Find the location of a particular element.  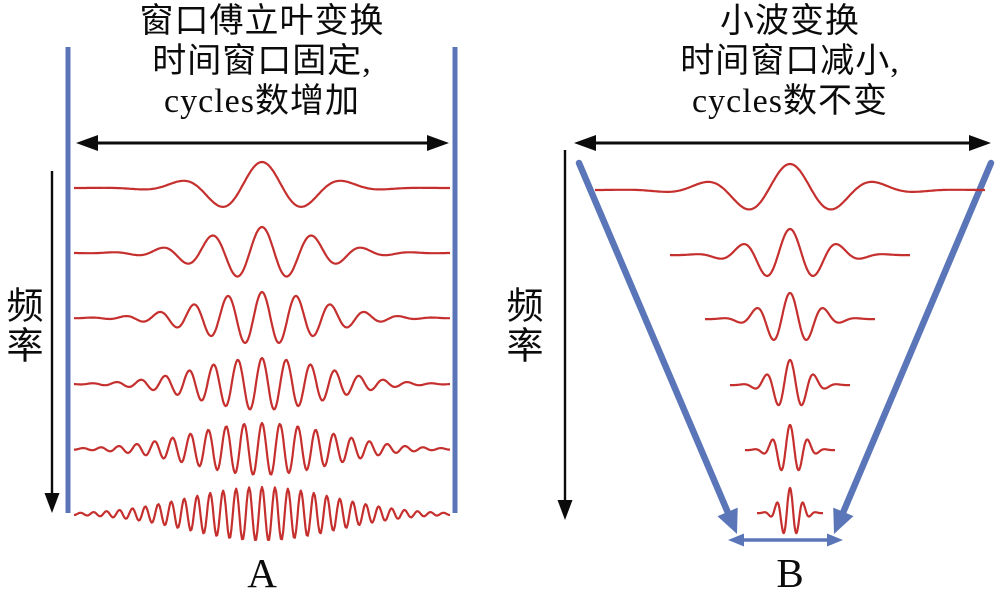

funnel-arrow-2-shaft is located at coordinates (916, 339).